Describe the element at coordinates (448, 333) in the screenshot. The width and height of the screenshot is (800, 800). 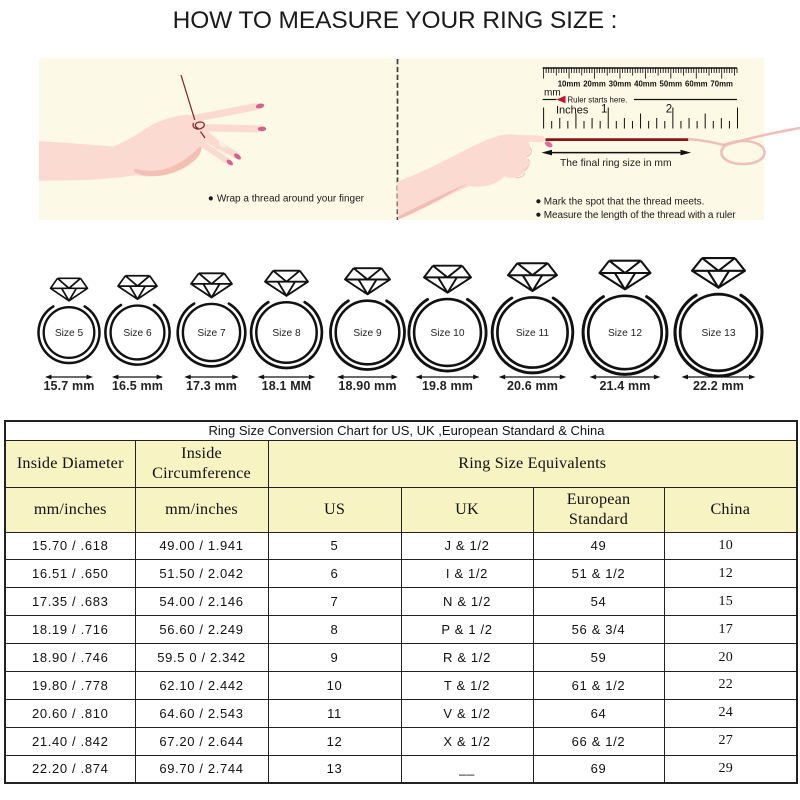
I see `svg-text: Size 10` at that location.